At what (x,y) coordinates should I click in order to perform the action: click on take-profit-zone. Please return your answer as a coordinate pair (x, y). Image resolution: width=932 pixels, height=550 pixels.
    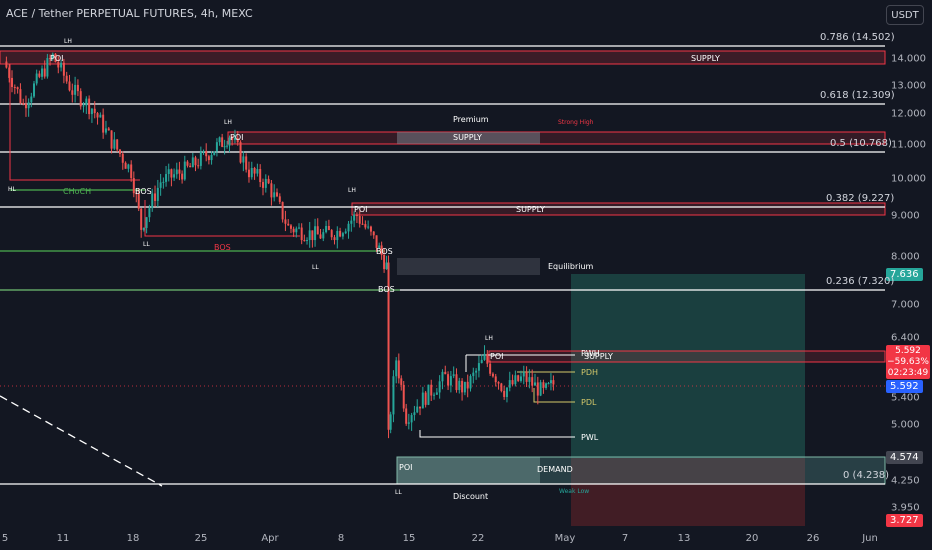
    Looking at the image, I should click on (688, 366).